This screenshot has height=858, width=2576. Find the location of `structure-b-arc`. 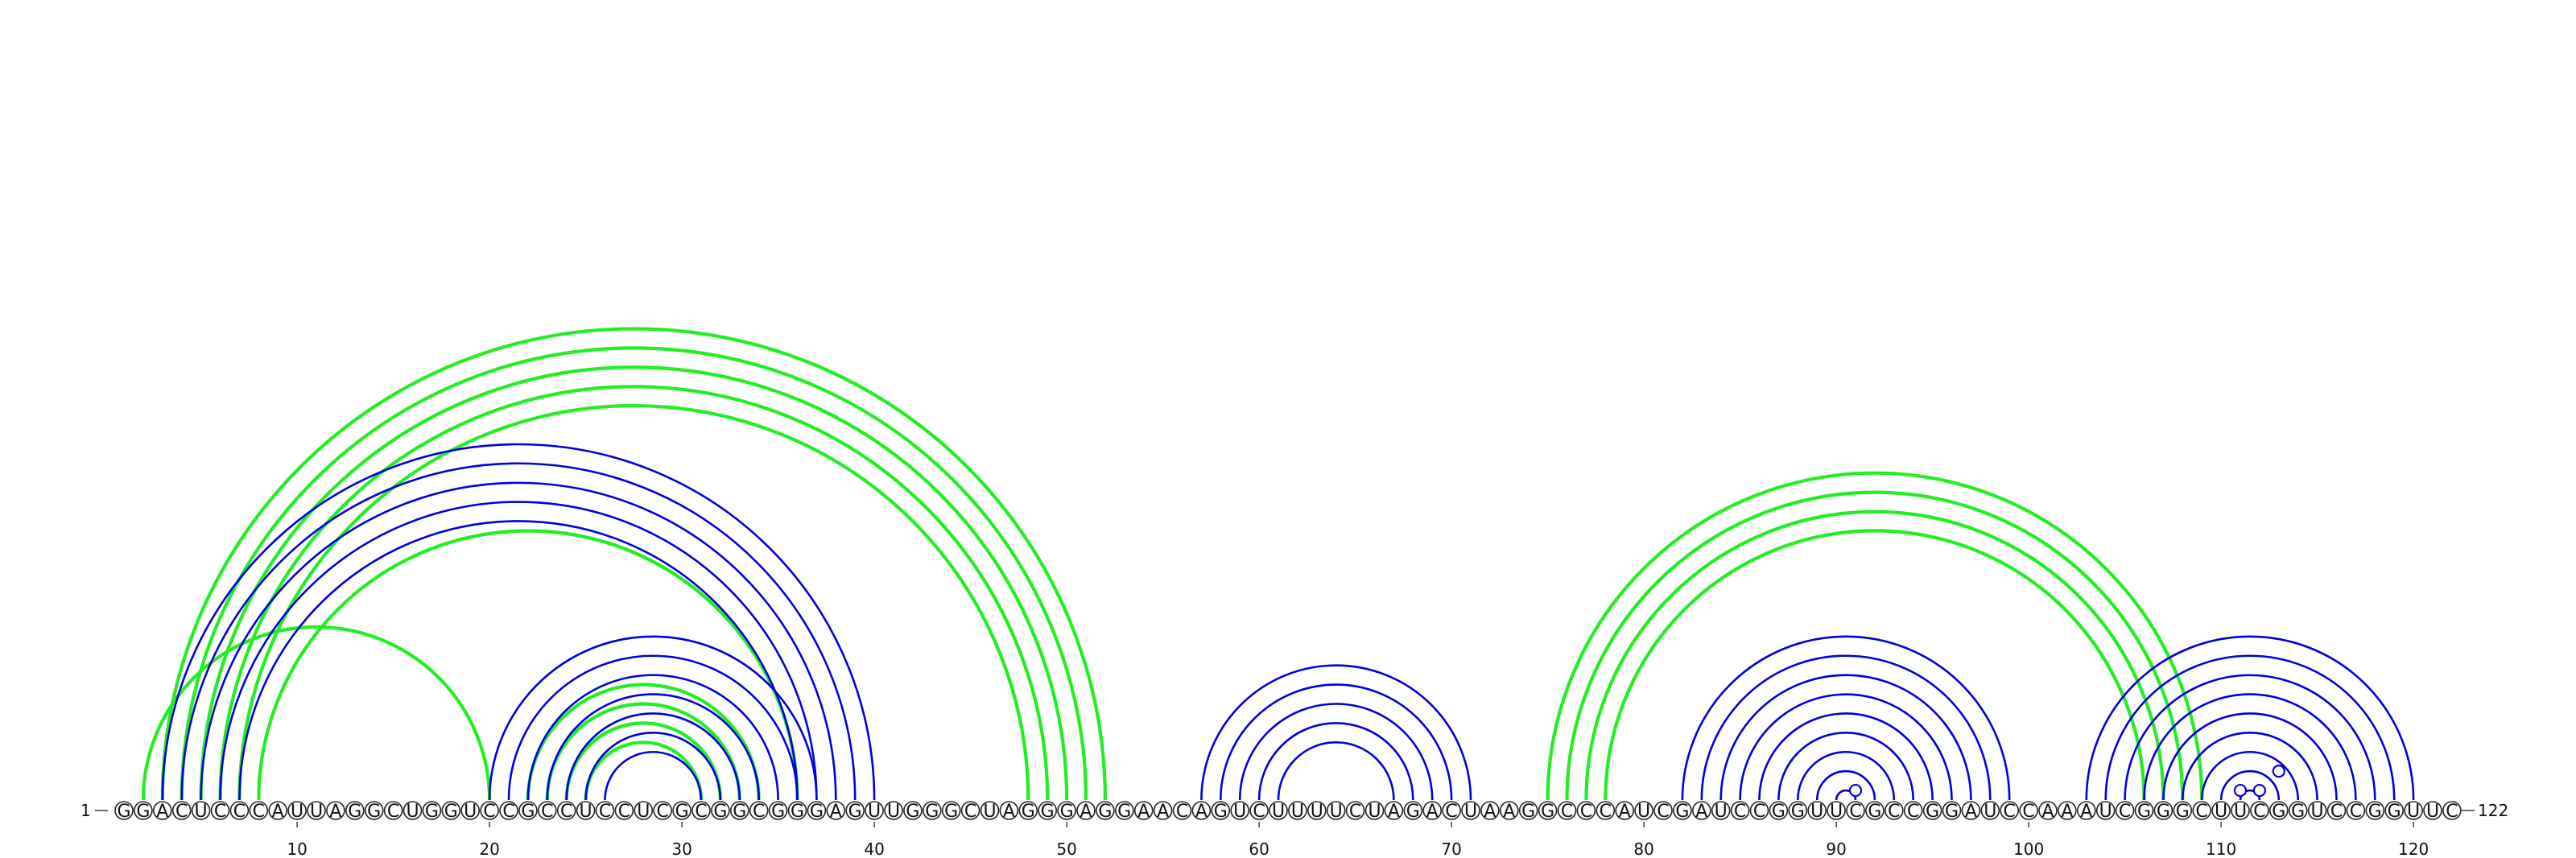

structure-b-arc is located at coordinates (1875, 665).